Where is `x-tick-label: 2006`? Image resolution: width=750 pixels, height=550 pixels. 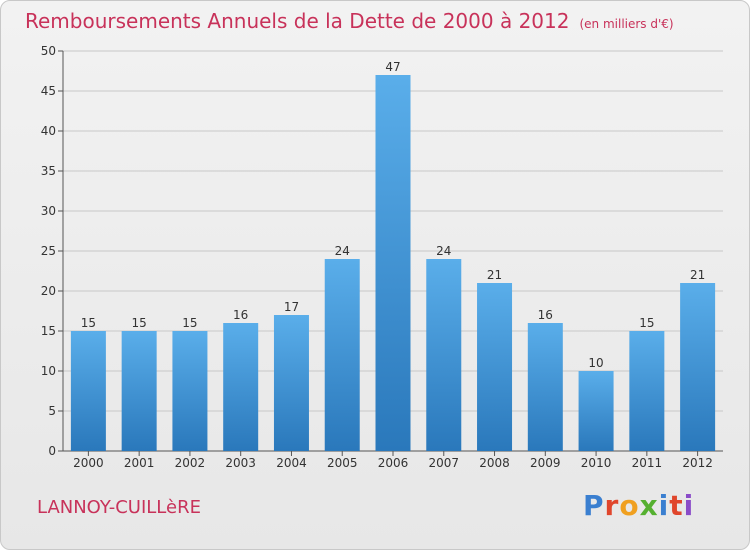 x-tick-label: 2006 is located at coordinates (393, 463).